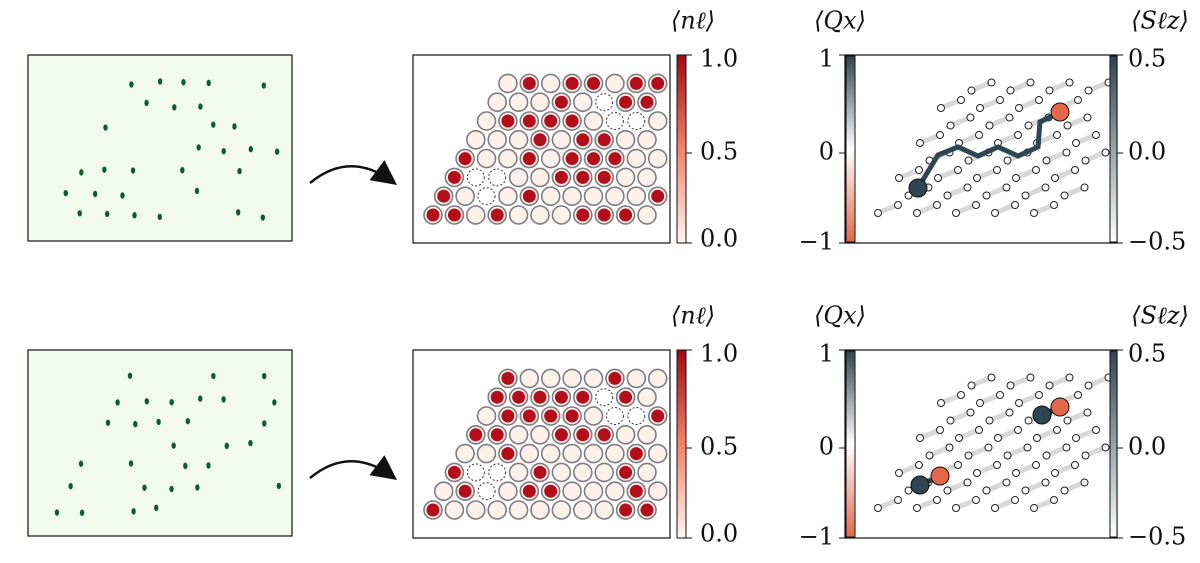 The image size is (1200, 563). Describe the element at coordinates (681, 149) in the screenshot. I see `colorbar` at that location.